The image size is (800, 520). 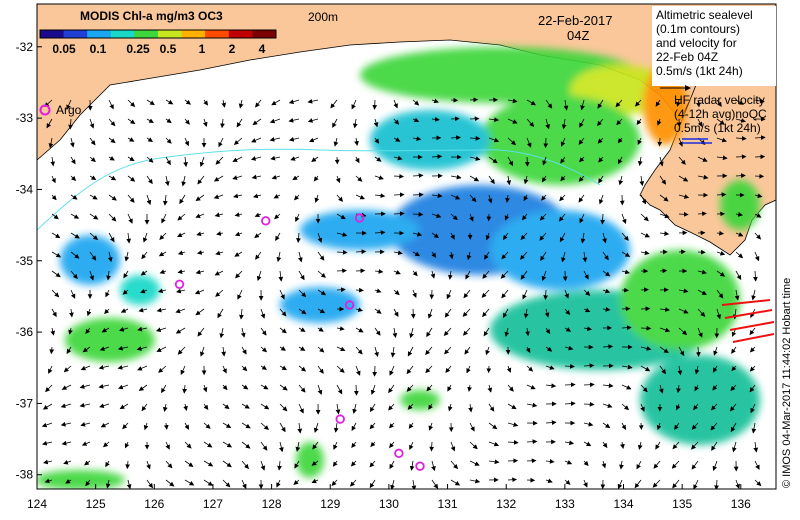 I want to click on x-tick-label: 134, so click(x=623, y=504).